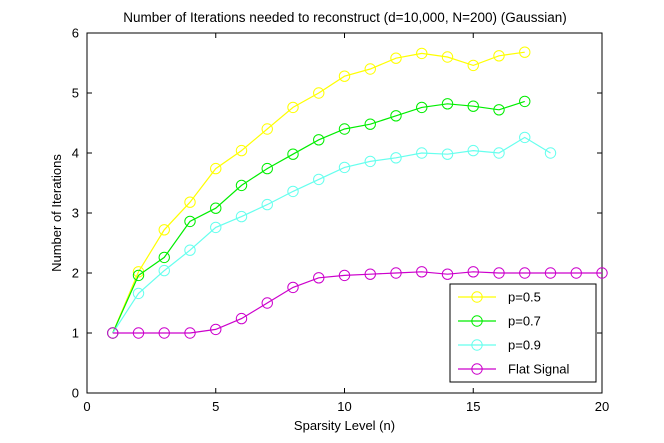 This screenshot has height=443, width=664. What do you see at coordinates (56, 213) in the screenshot?
I see `y-axis-label: Number of Iterations` at bounding box center [56, 213].